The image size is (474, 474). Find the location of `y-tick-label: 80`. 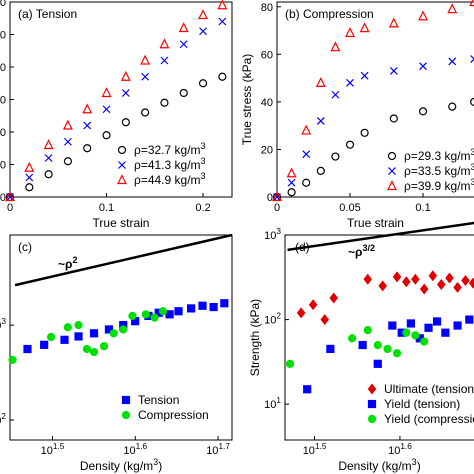

y-tick-label: 80 is located at coordinates (267, 8).